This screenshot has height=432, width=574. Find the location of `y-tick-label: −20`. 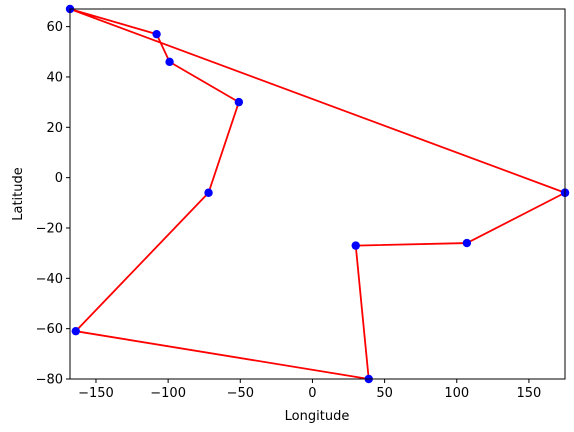

y-tick-label: −20 is located at coordinates (49, 228).